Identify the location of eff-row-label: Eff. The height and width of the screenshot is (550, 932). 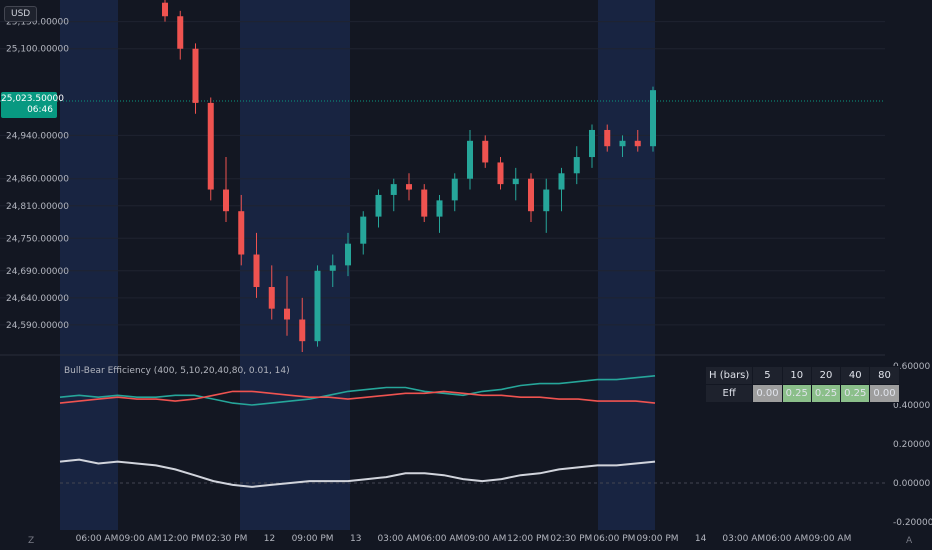
(729, 393).